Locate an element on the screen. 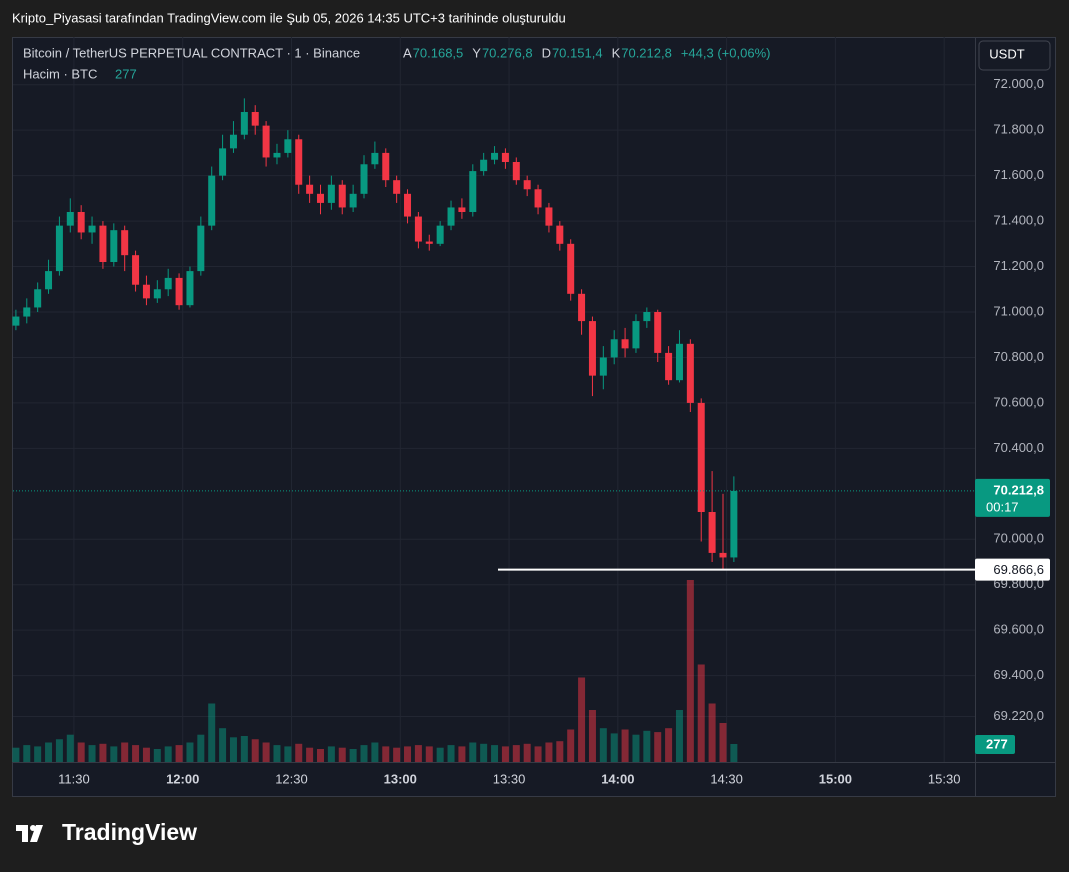 Image resolution: width=1069 pixels, height=872 pixels. volume-label-box is located at coordinates (995, 744).